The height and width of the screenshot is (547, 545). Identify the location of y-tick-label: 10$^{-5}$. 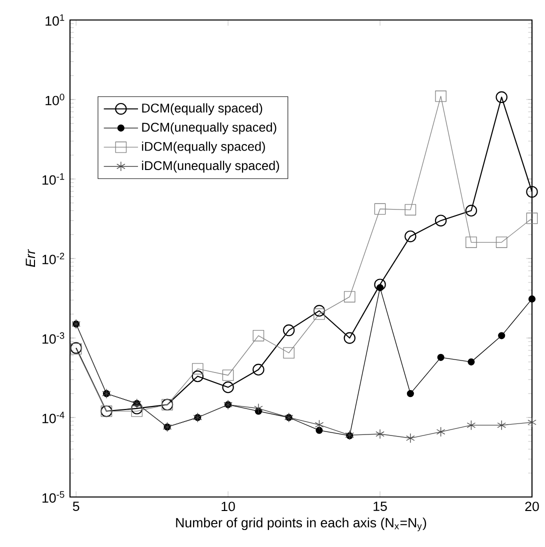
(53, 497).